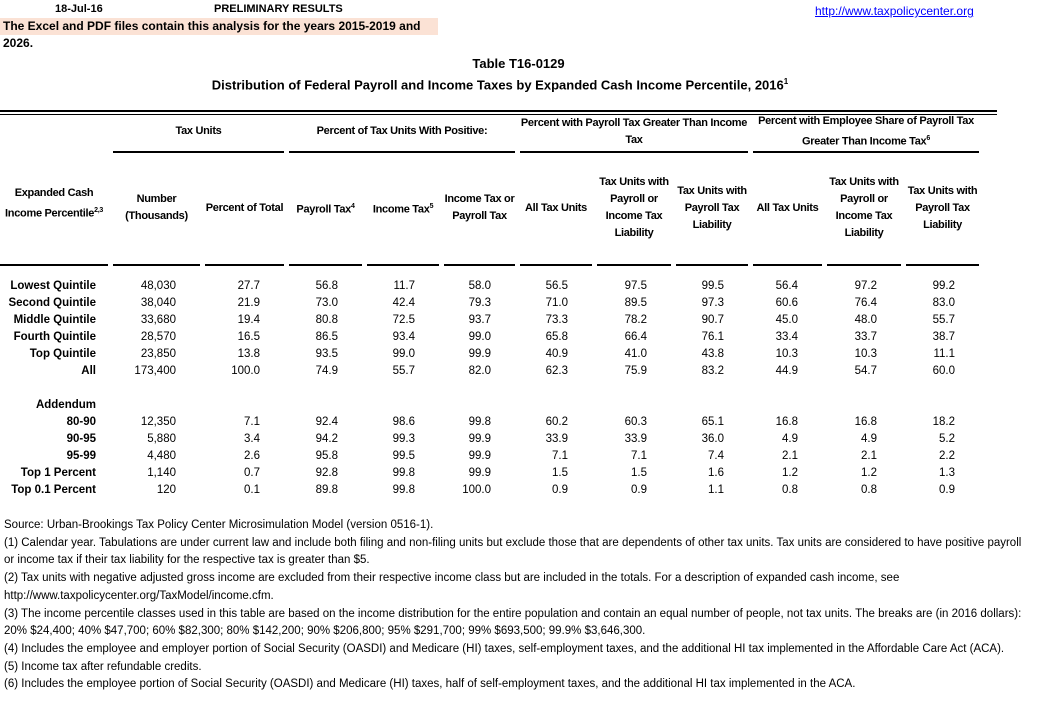  What do you see at coordinates (98, 210) in the screenshot?
I see `footnote-ref: 2,3` at bounding box center [98, 210].